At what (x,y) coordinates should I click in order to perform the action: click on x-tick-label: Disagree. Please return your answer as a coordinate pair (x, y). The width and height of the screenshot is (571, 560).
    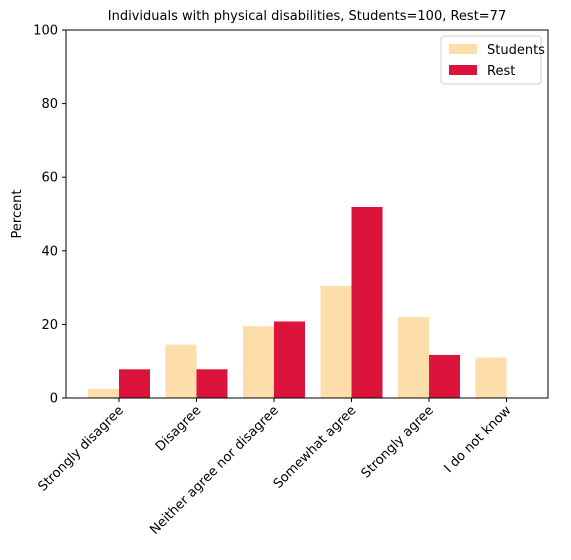
    Looking at the image, I should click on (178, 428).